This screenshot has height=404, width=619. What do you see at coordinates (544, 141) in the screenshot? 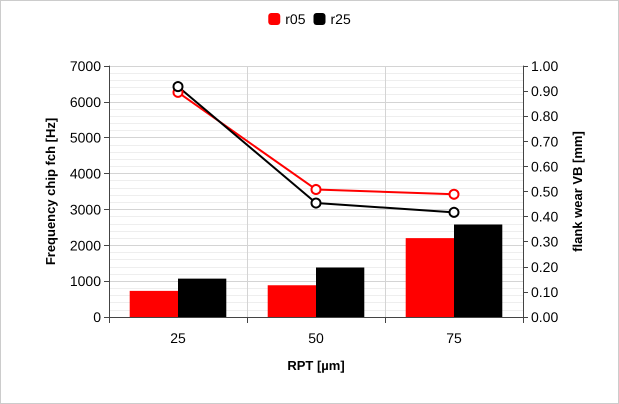
I see `y2-tick-label: 0.70` at bounding box center [544, 141].